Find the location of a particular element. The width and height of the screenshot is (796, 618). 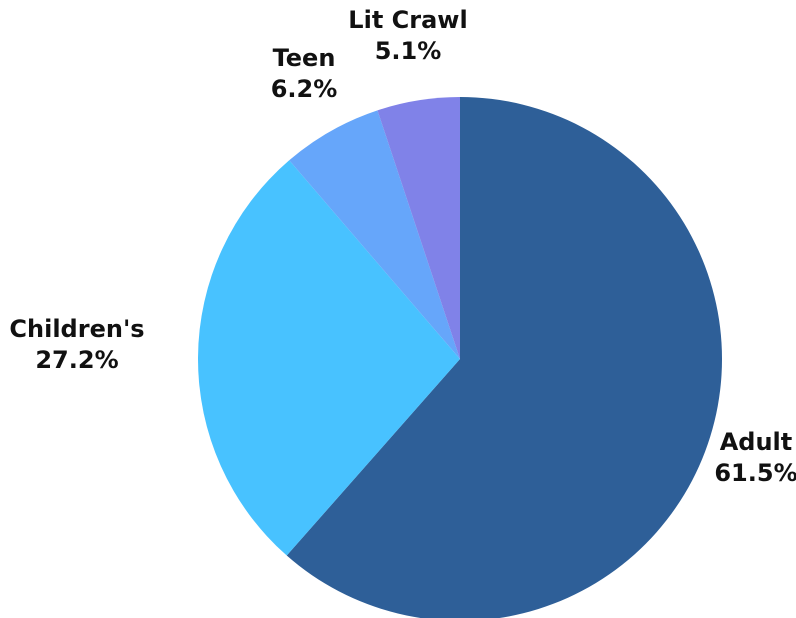

pie-slice-teen is located at coordinates (374, 234).